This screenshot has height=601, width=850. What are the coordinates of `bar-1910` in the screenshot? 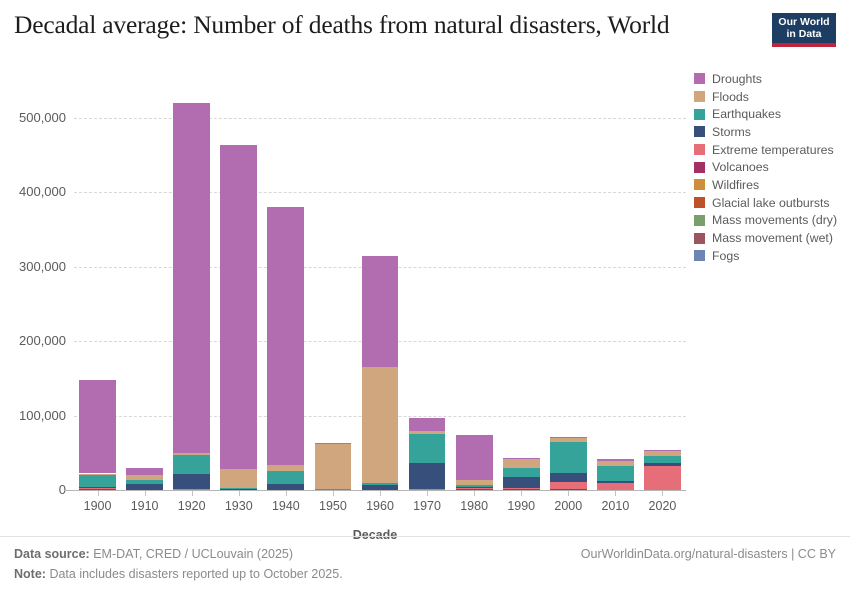 It's located at (144, 478).